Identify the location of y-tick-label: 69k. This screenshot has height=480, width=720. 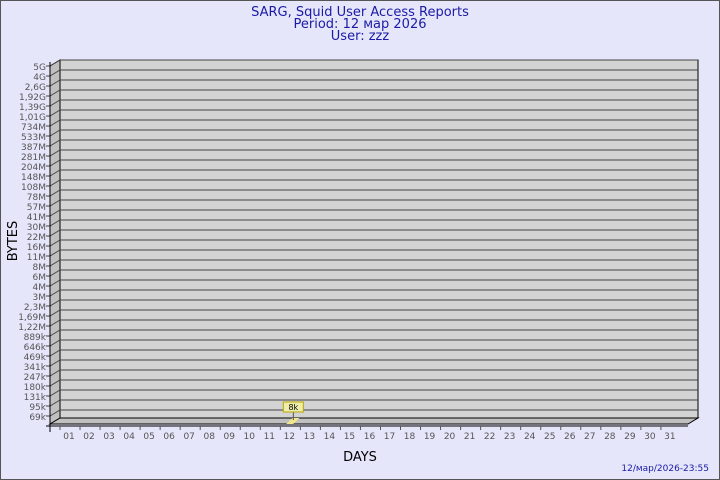
(37, 418).